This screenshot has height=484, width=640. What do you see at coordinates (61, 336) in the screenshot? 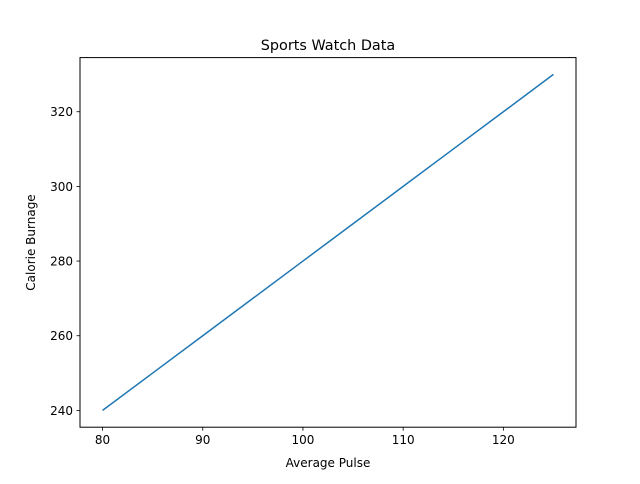
I see `y-tick-label: 260` at bounding box center [61, 336].